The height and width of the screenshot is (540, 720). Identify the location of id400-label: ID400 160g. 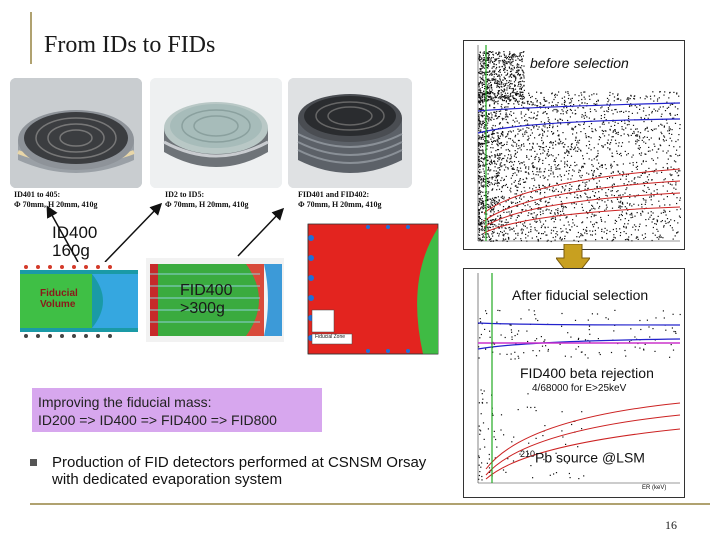
(75, 241).